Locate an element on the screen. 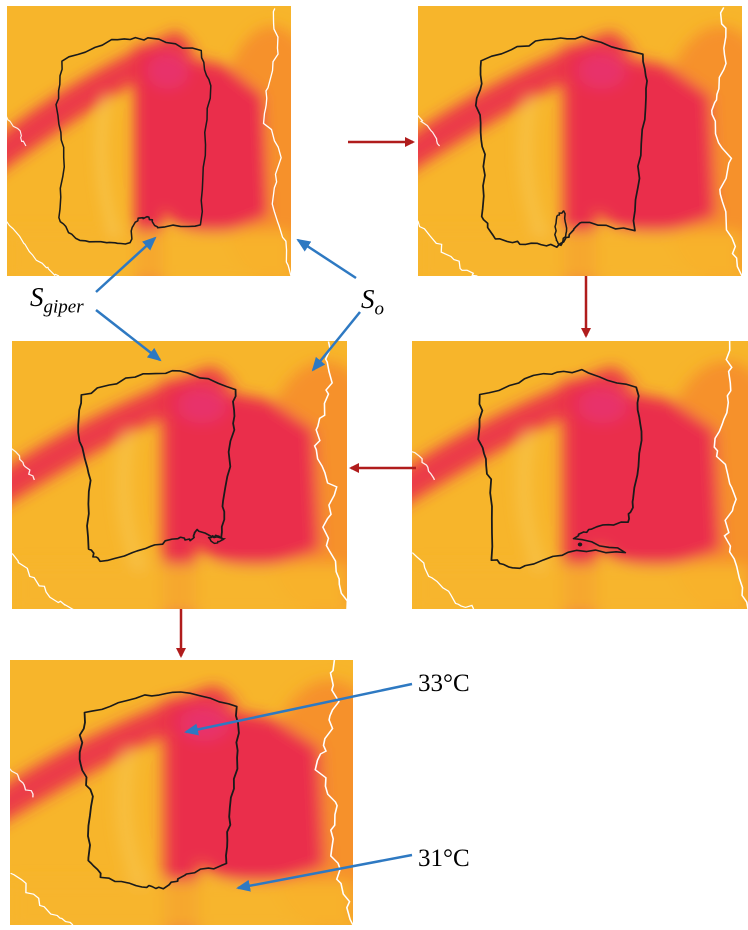  temp-high-label: 33°C is located at coordinates (444, 683).